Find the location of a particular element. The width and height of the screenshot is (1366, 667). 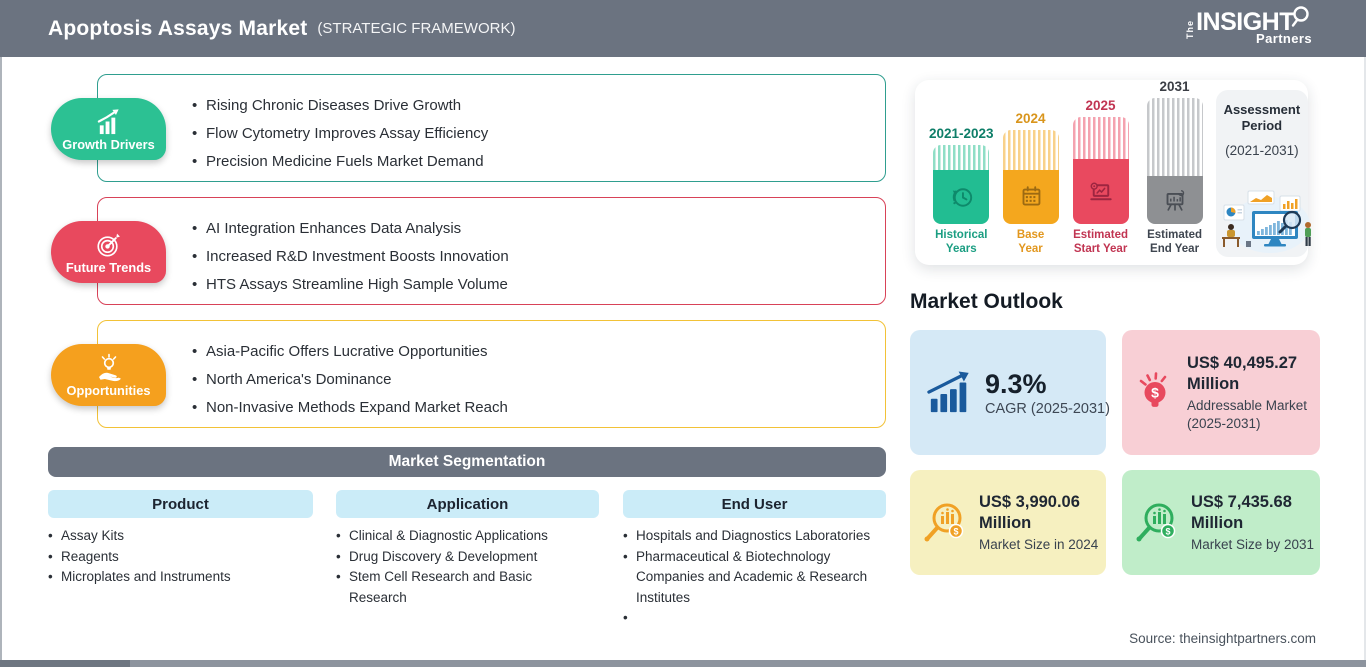

card-value: US$ 7,435.68 Million is located at coordinates (1241, 512).